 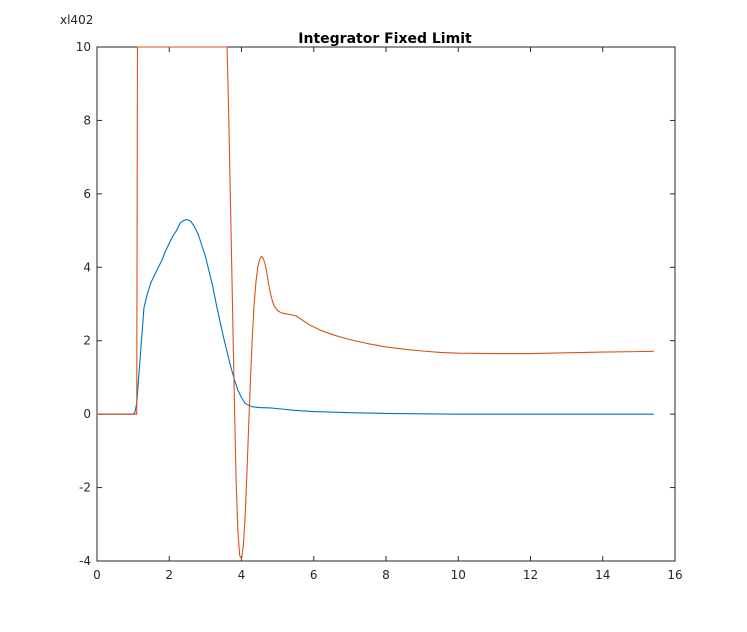 I want to click on y-tick-label: -2, so click(x=85, y=488).